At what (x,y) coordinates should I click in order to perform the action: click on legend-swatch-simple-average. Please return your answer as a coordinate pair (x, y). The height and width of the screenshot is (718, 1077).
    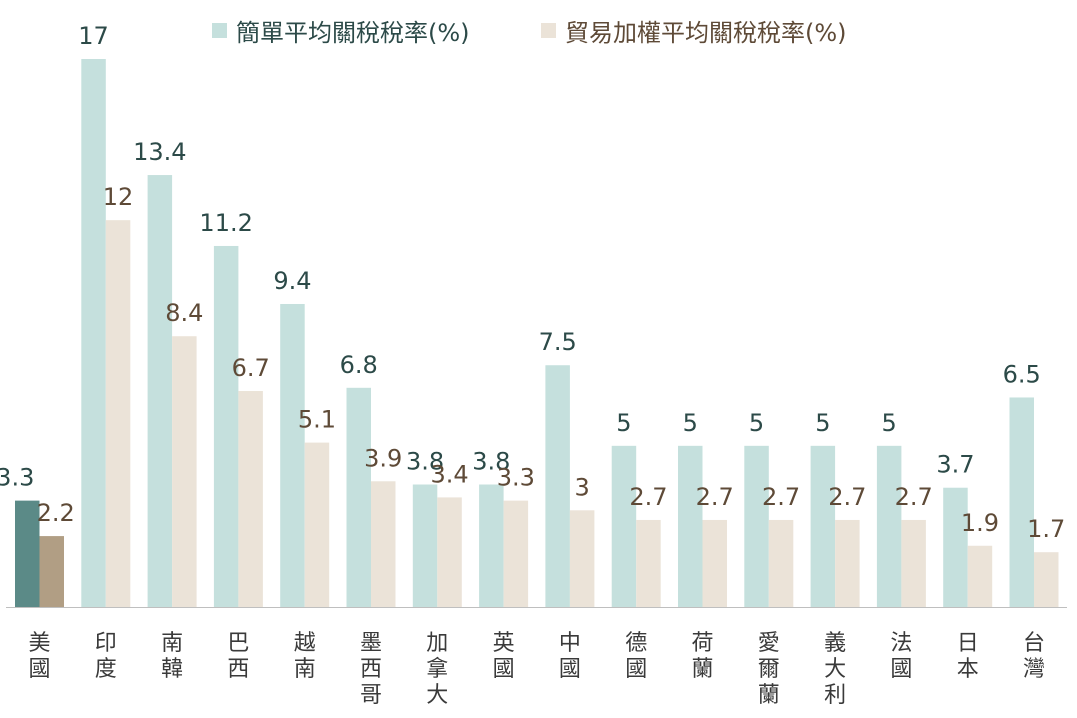
    Looking at the image, I should click on (219, 30).